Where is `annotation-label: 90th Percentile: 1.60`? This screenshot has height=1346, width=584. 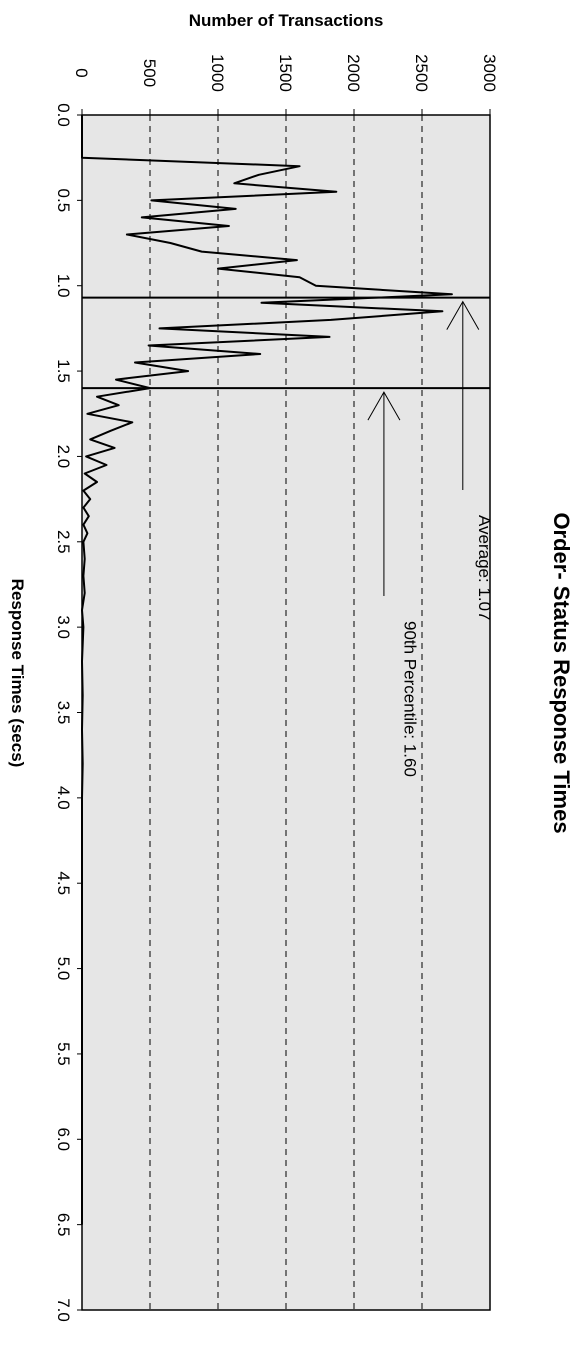
annotation-label: 90th Percentile: 1.60 is located at coordinates (409, 699).